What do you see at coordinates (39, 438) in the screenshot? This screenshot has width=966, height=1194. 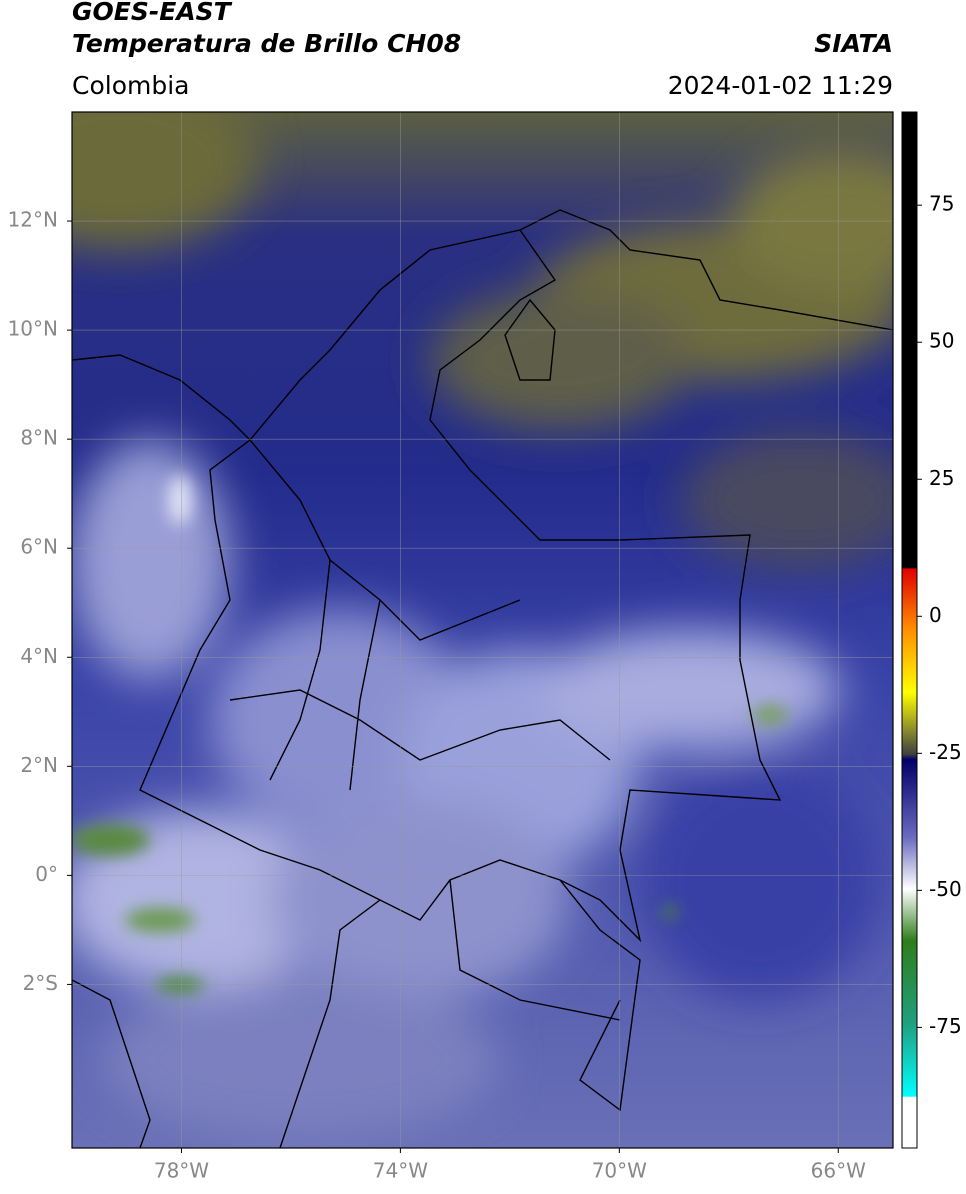 I see `y-tick-label: 8°N` at bounding box center [39, 438].